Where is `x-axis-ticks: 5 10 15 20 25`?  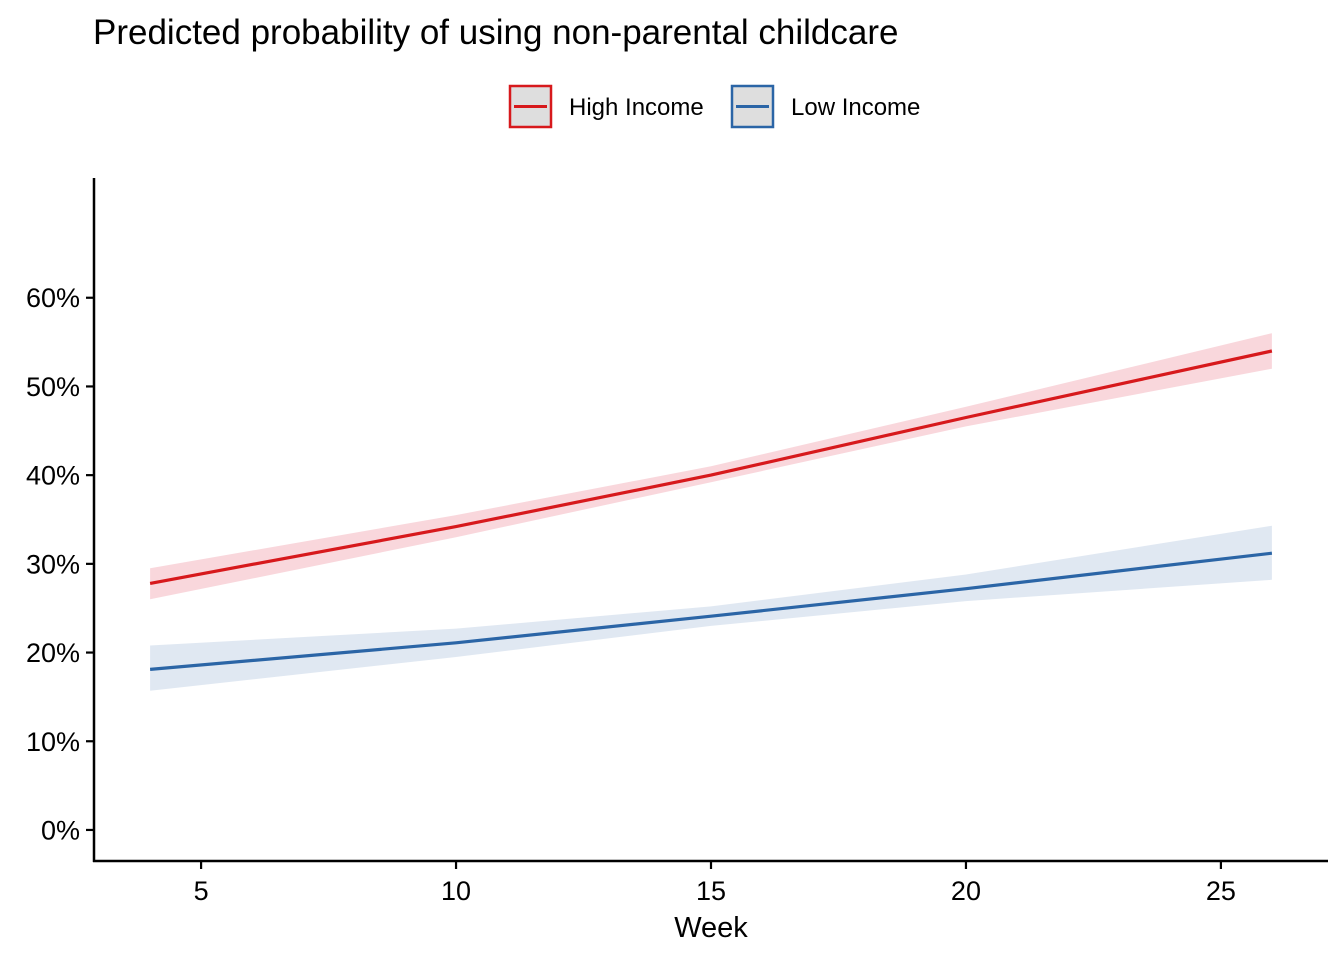 x-axis-ticks: 5 10 15 20 25 is located at coordinates (715, 883).